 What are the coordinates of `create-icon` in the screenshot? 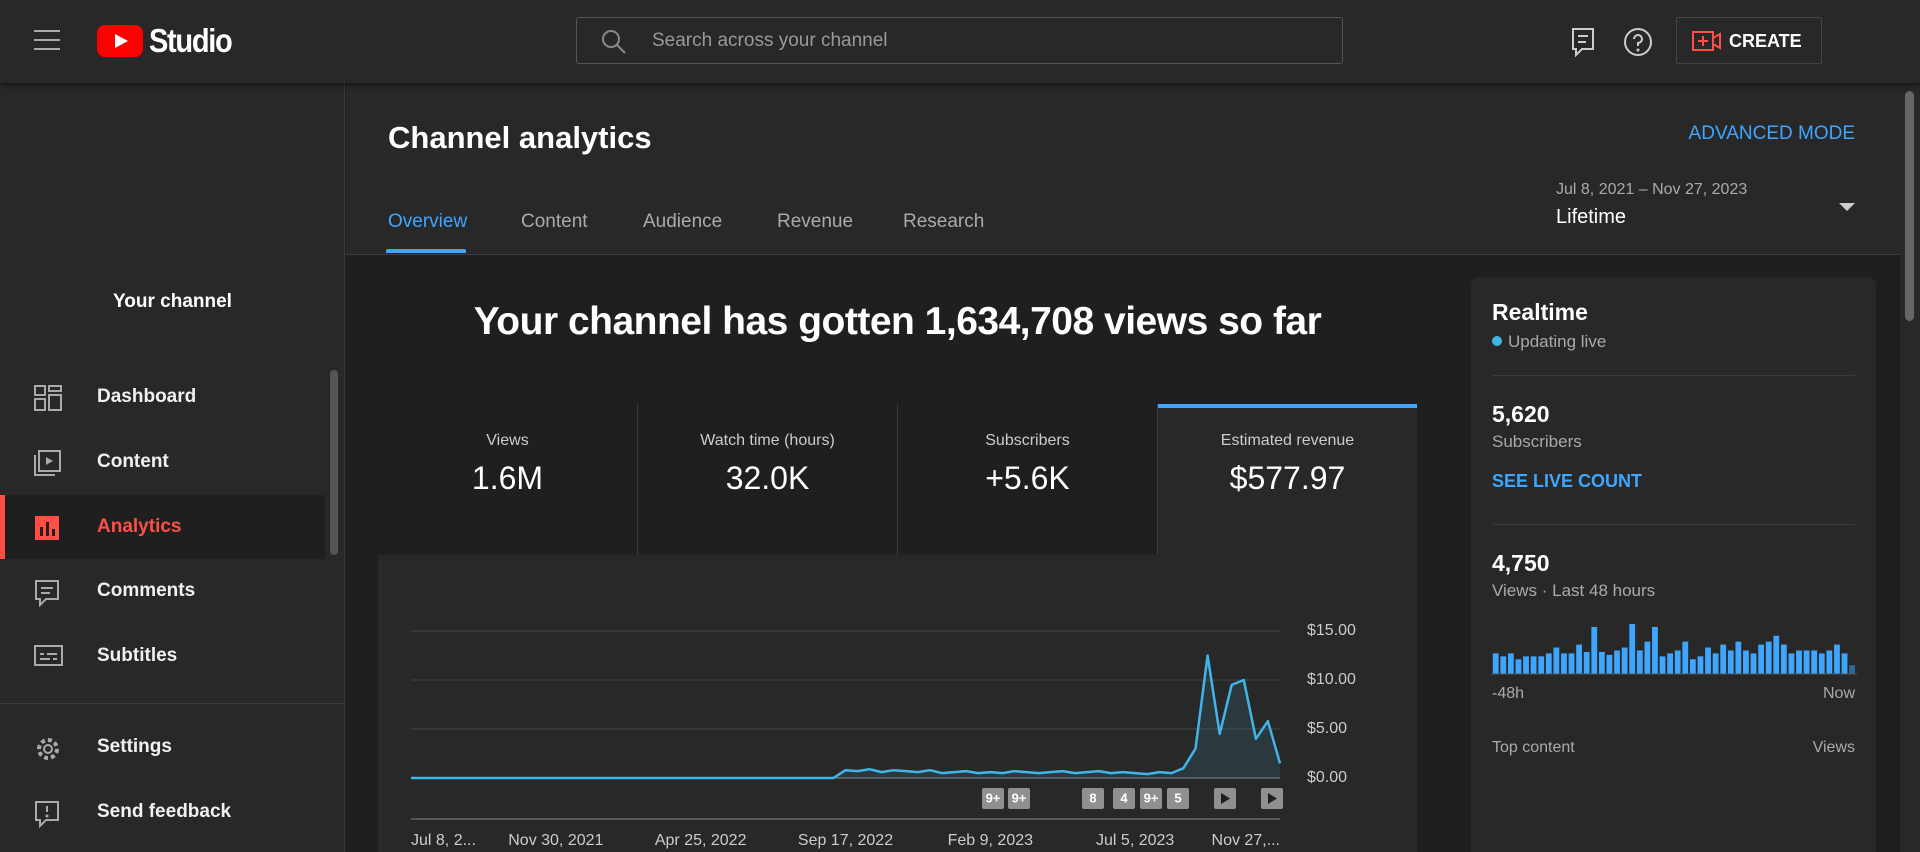 It's located at (1706, 41).